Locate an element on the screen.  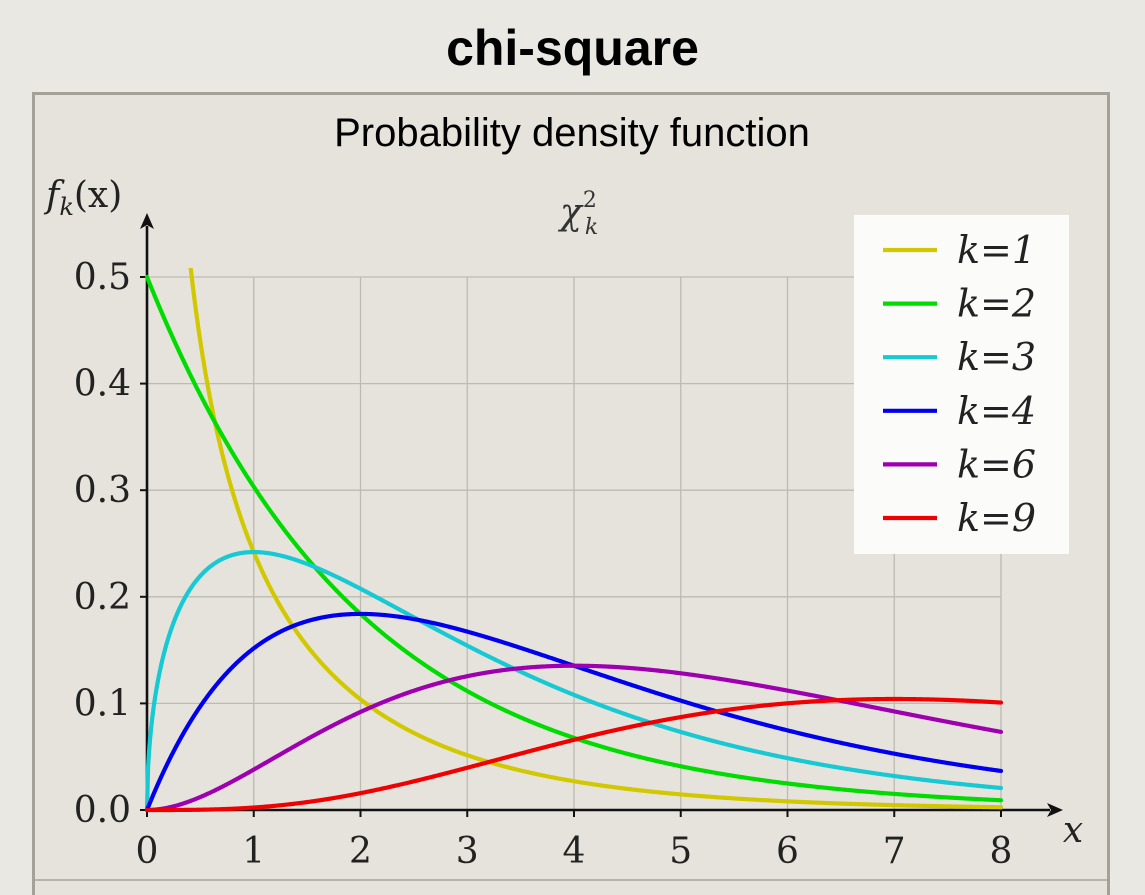
x-axis-label: x is located at coordinates (1073, 830).